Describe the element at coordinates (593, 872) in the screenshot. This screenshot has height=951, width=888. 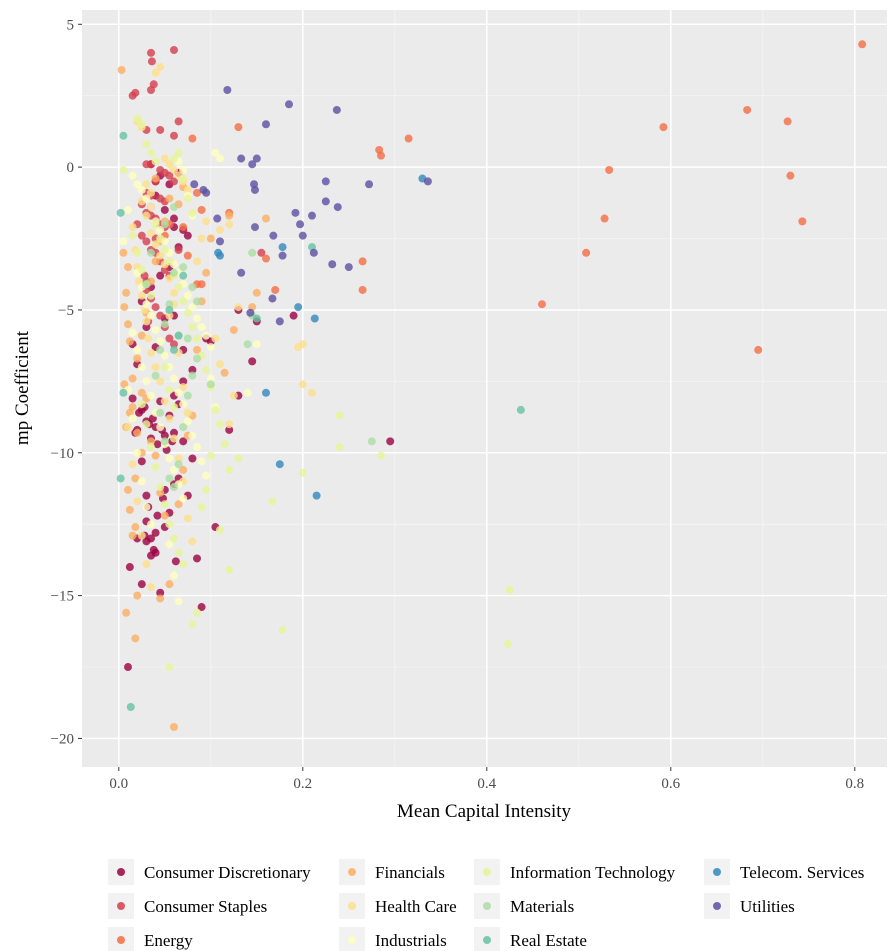
I see `legend-label: Information Technology` at that location.